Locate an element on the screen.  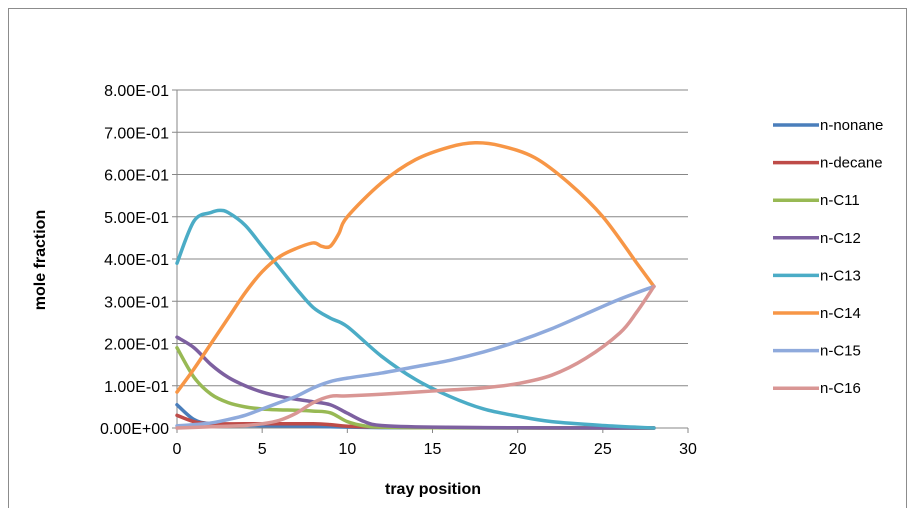
x-tick-label: 20 is located at coordinates (518, 449).